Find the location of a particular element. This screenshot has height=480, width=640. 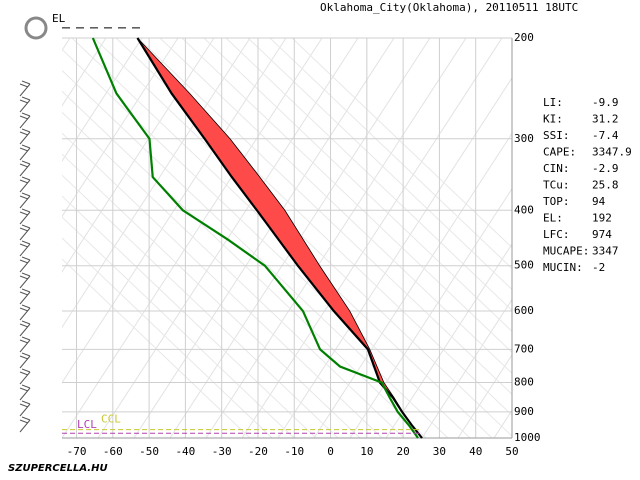

y-tick-label: 400 is located at coordinates (524, 209).